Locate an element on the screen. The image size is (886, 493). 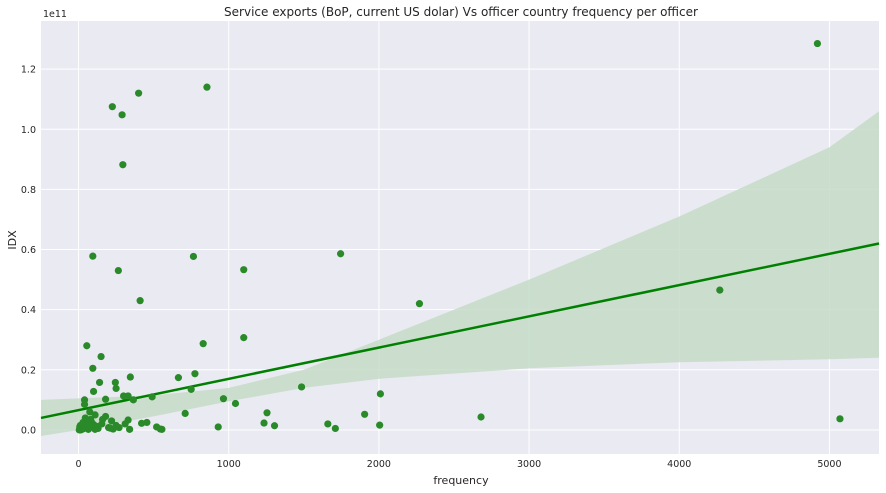
x-tick-label: 4000 is located at coordinates (679, 464).